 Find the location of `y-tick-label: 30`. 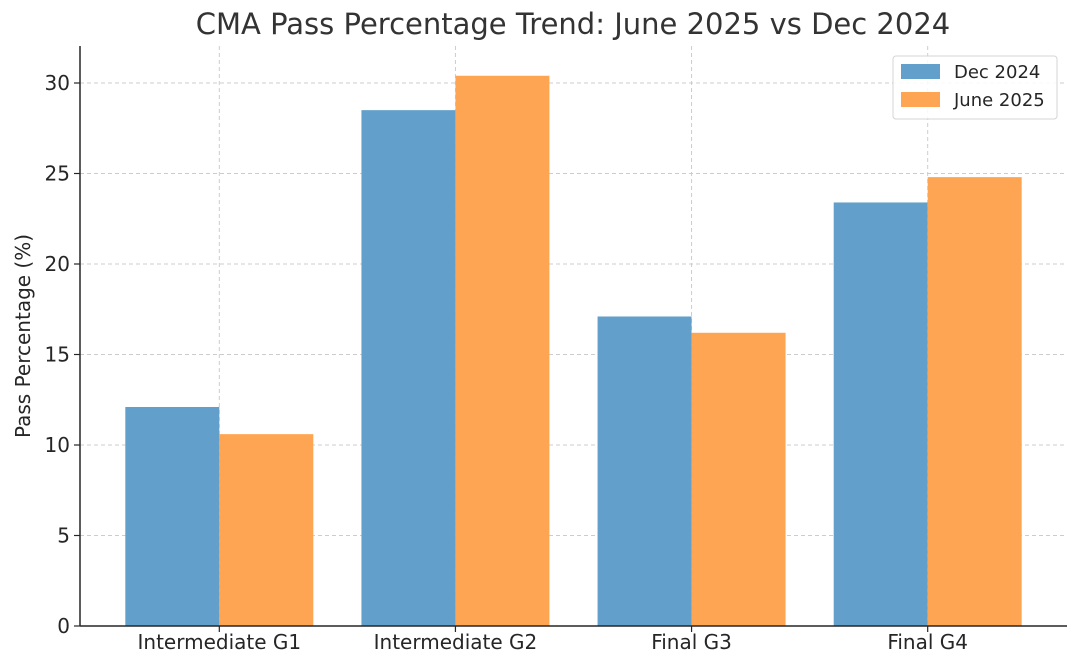

y-tick-label: 30 is located at coordinates (57, 83).